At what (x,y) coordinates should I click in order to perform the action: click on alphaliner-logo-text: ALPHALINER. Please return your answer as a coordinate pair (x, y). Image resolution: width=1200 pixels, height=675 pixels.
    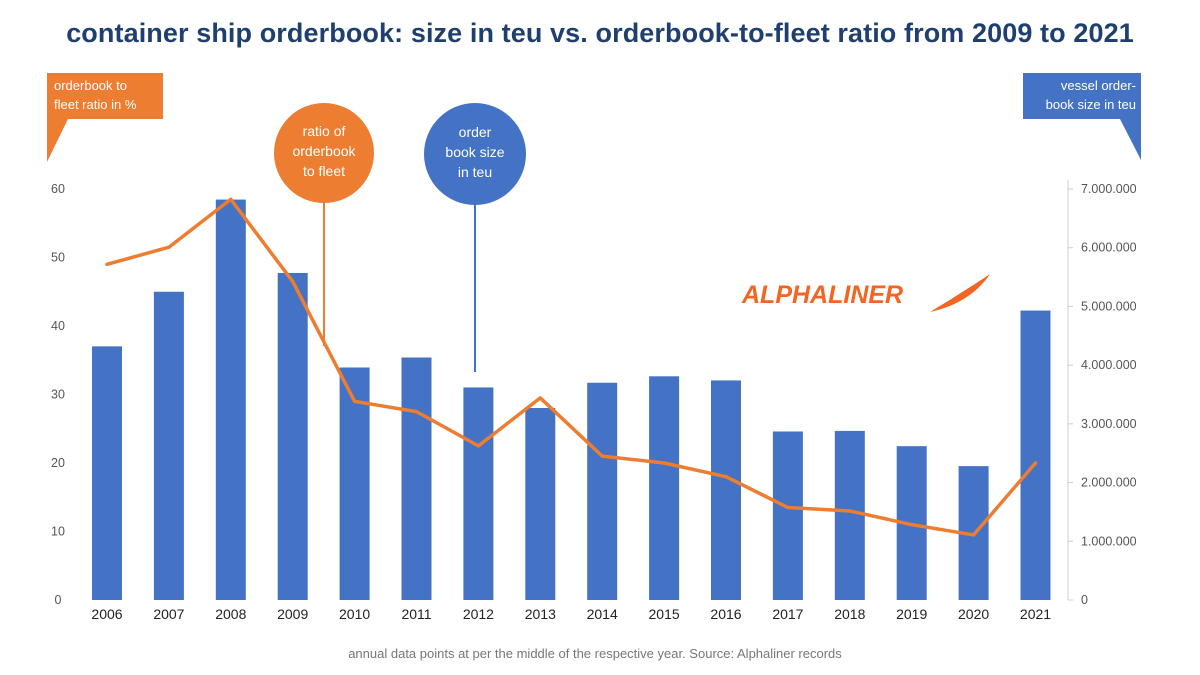
    Looking at the image, I should click on (822, 295).